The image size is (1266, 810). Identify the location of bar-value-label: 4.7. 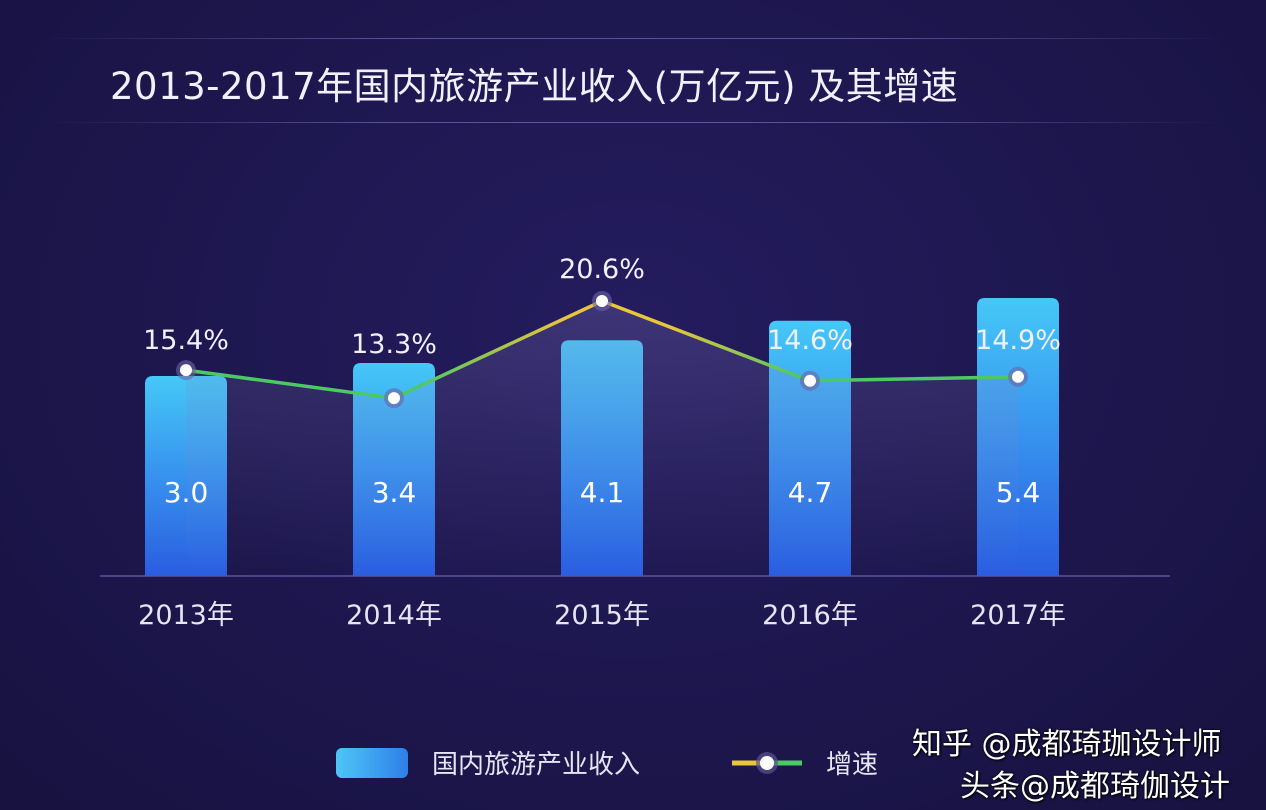
(810, 492).